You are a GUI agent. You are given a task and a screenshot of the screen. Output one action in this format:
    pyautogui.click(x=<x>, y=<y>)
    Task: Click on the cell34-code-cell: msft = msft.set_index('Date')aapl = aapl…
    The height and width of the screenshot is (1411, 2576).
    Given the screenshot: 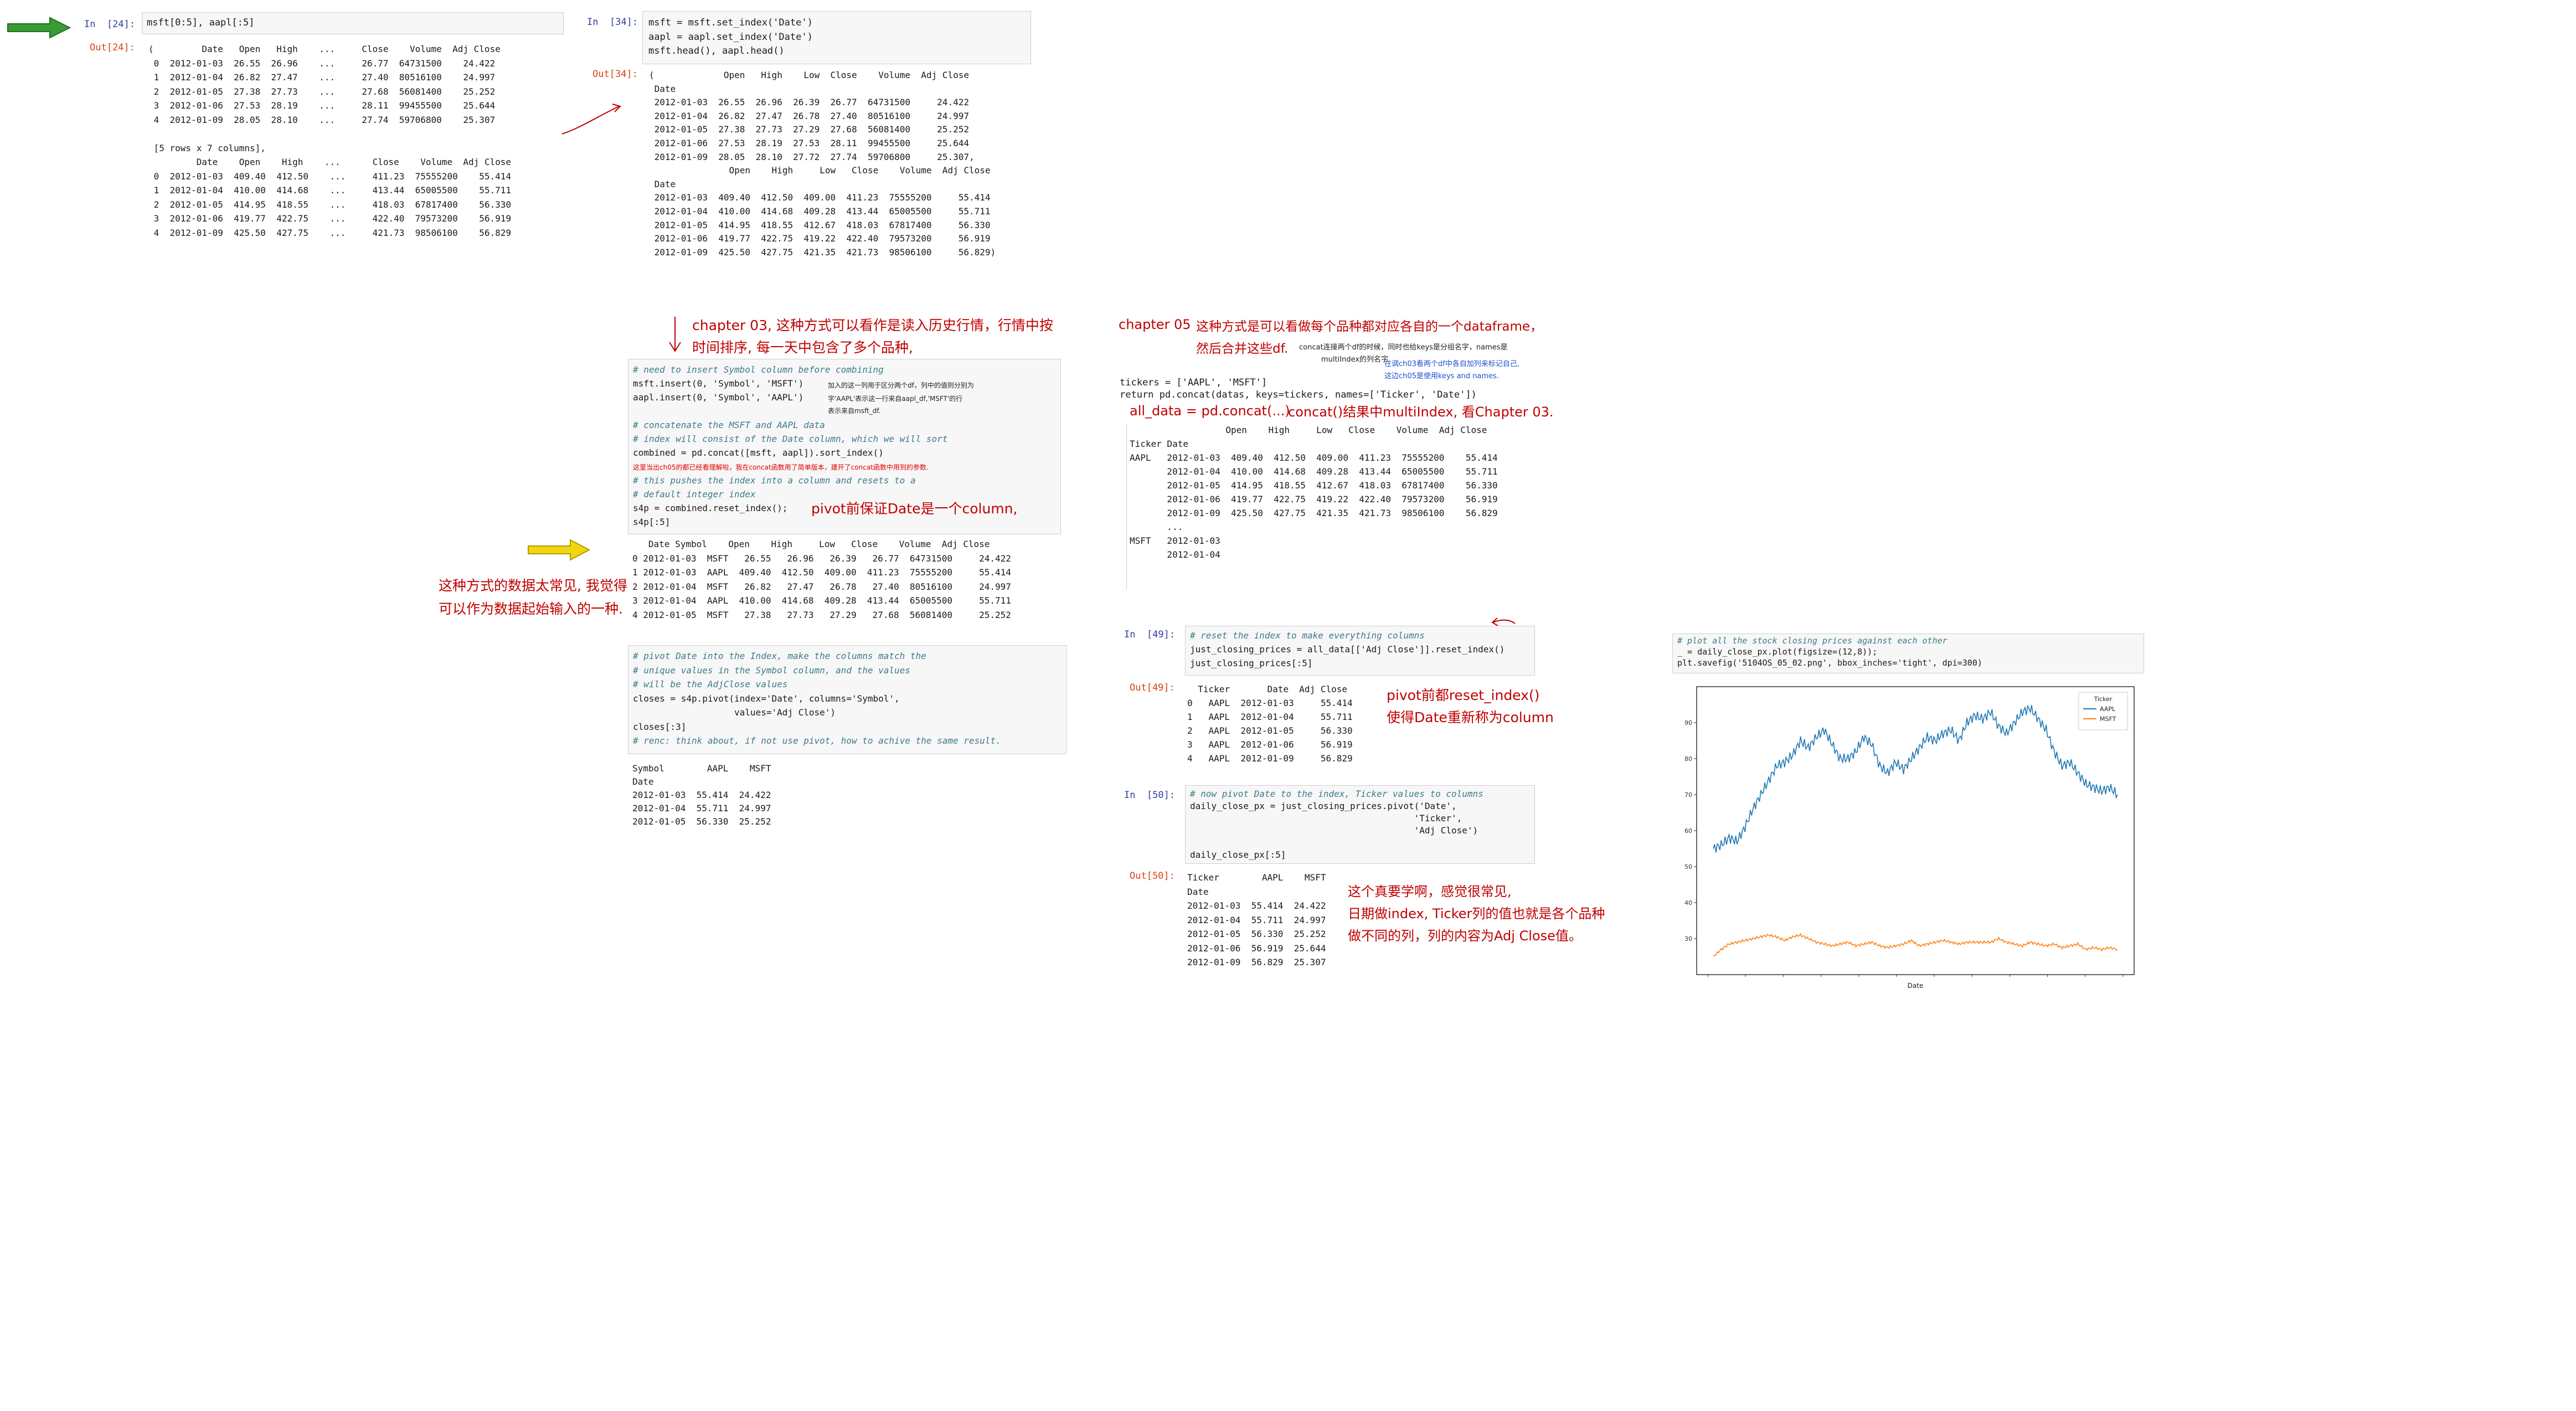 What is the action you would take?
    pyautogui.click(x=836, y=38)
    